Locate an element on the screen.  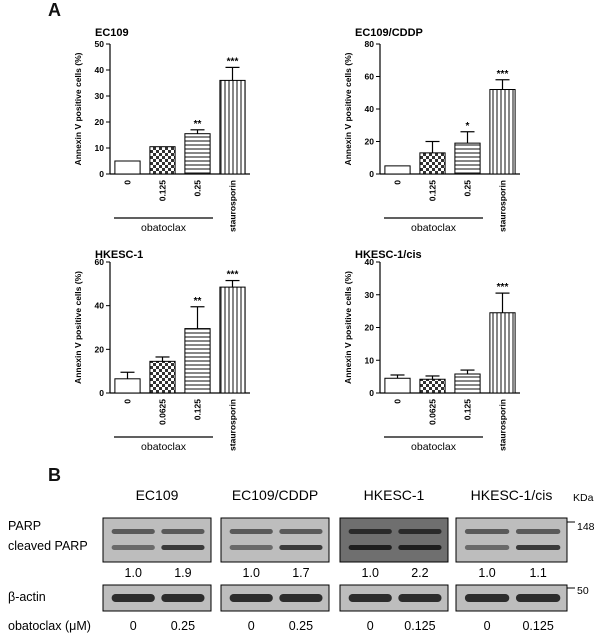
marker-148: 148 is located at coordinates (586, 527).